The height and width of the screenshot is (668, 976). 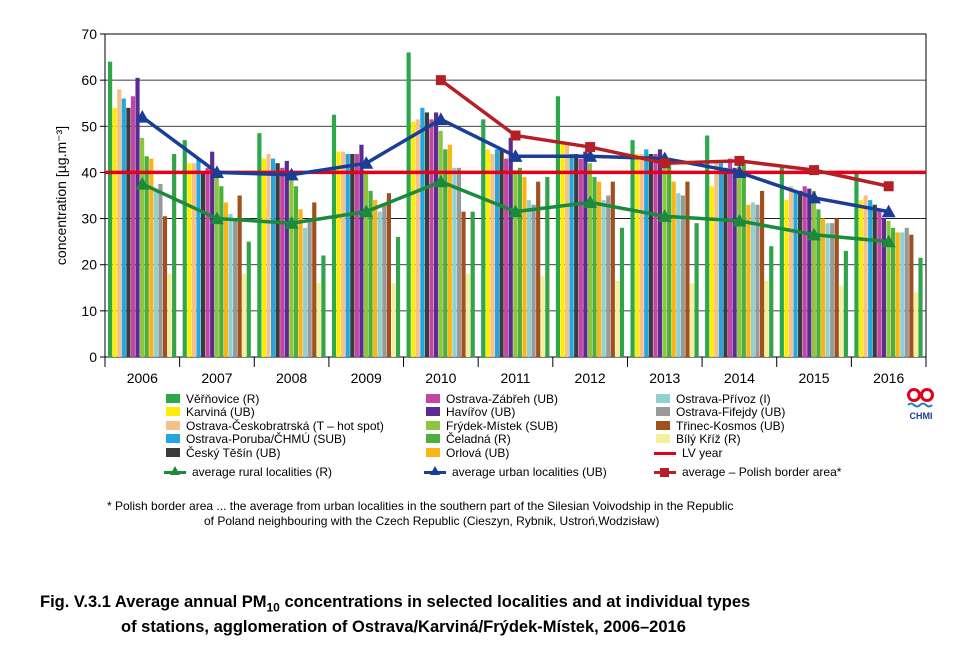 I want to click on legend-label: Frýdek-Místek (SUB), so click(x=502, y=426).